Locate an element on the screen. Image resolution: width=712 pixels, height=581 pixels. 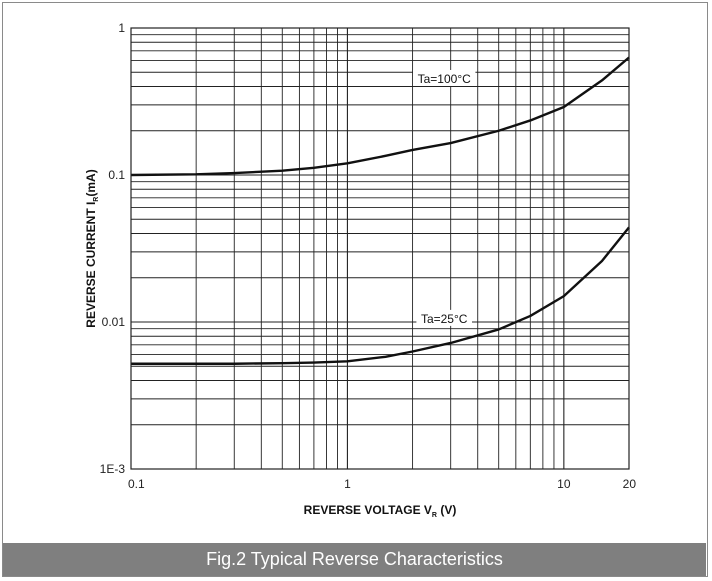
label-layer: Ta=100°C Ta=25°C is located at coordinates (444, 197).